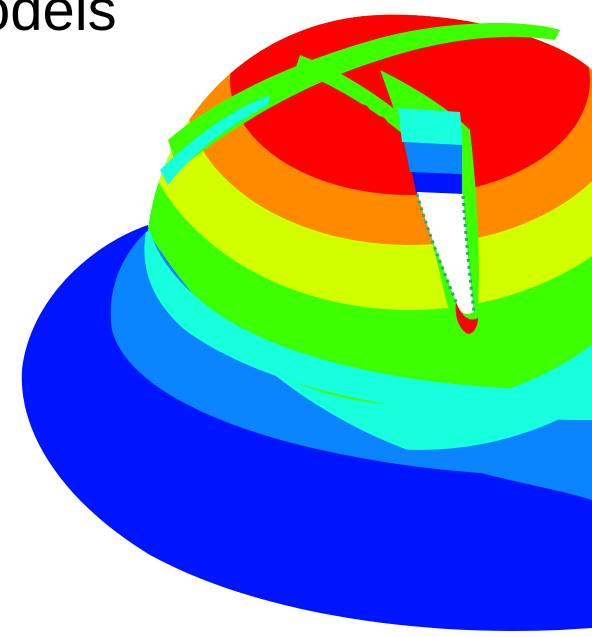 Image resolution: width=592 pixels, height=637 pixels. What do you see at coordinates (360, 113) in the screenshot?
I see `seam-fleck-red` at bounding box center [360, 113].